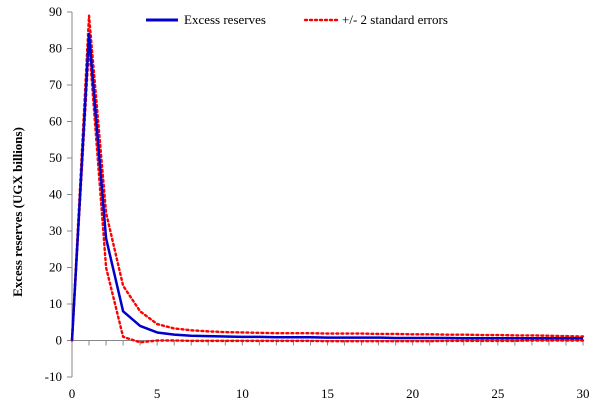  I want to click on y-tick-label: 30, so click(55, 230).